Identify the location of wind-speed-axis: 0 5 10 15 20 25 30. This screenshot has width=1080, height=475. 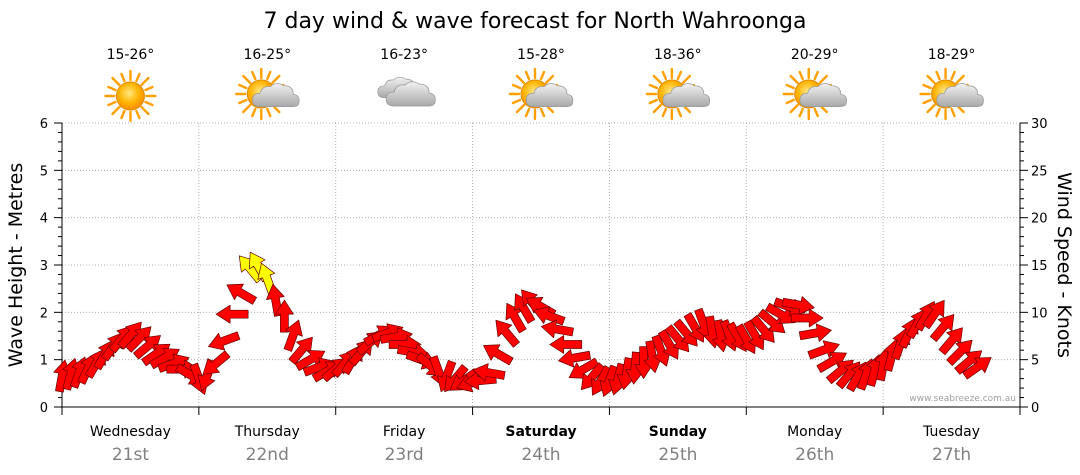
(1034, 266).